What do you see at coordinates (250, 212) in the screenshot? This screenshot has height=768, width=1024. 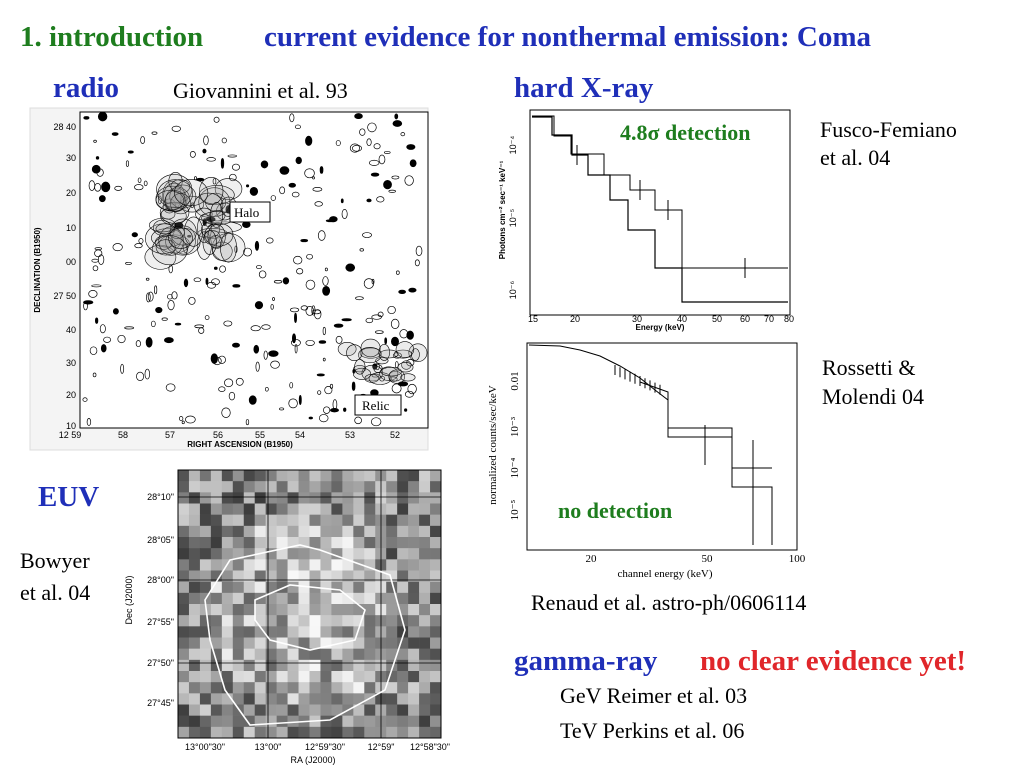 I see `annotation-box` at bounding box center [250, 212].